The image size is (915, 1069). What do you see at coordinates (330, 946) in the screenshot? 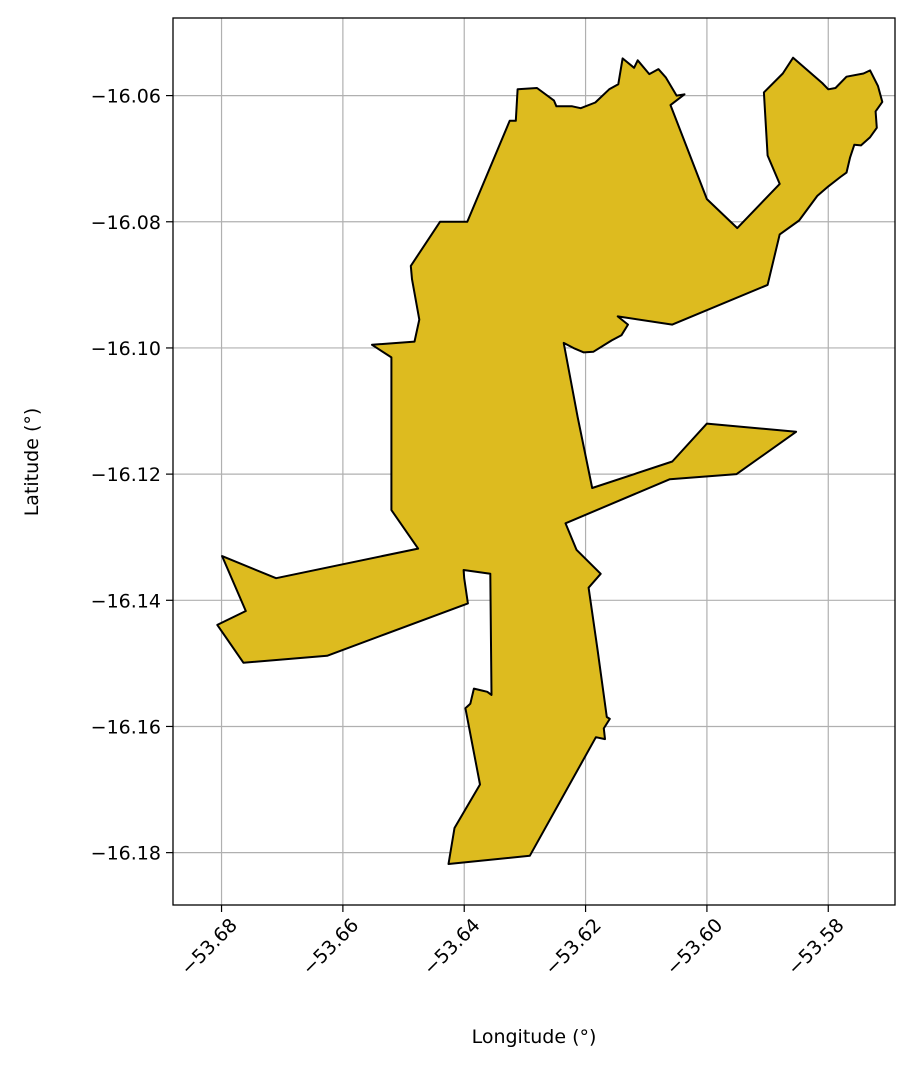
I see `x-tick-label: −53.66` at bounding box center [330, 946].